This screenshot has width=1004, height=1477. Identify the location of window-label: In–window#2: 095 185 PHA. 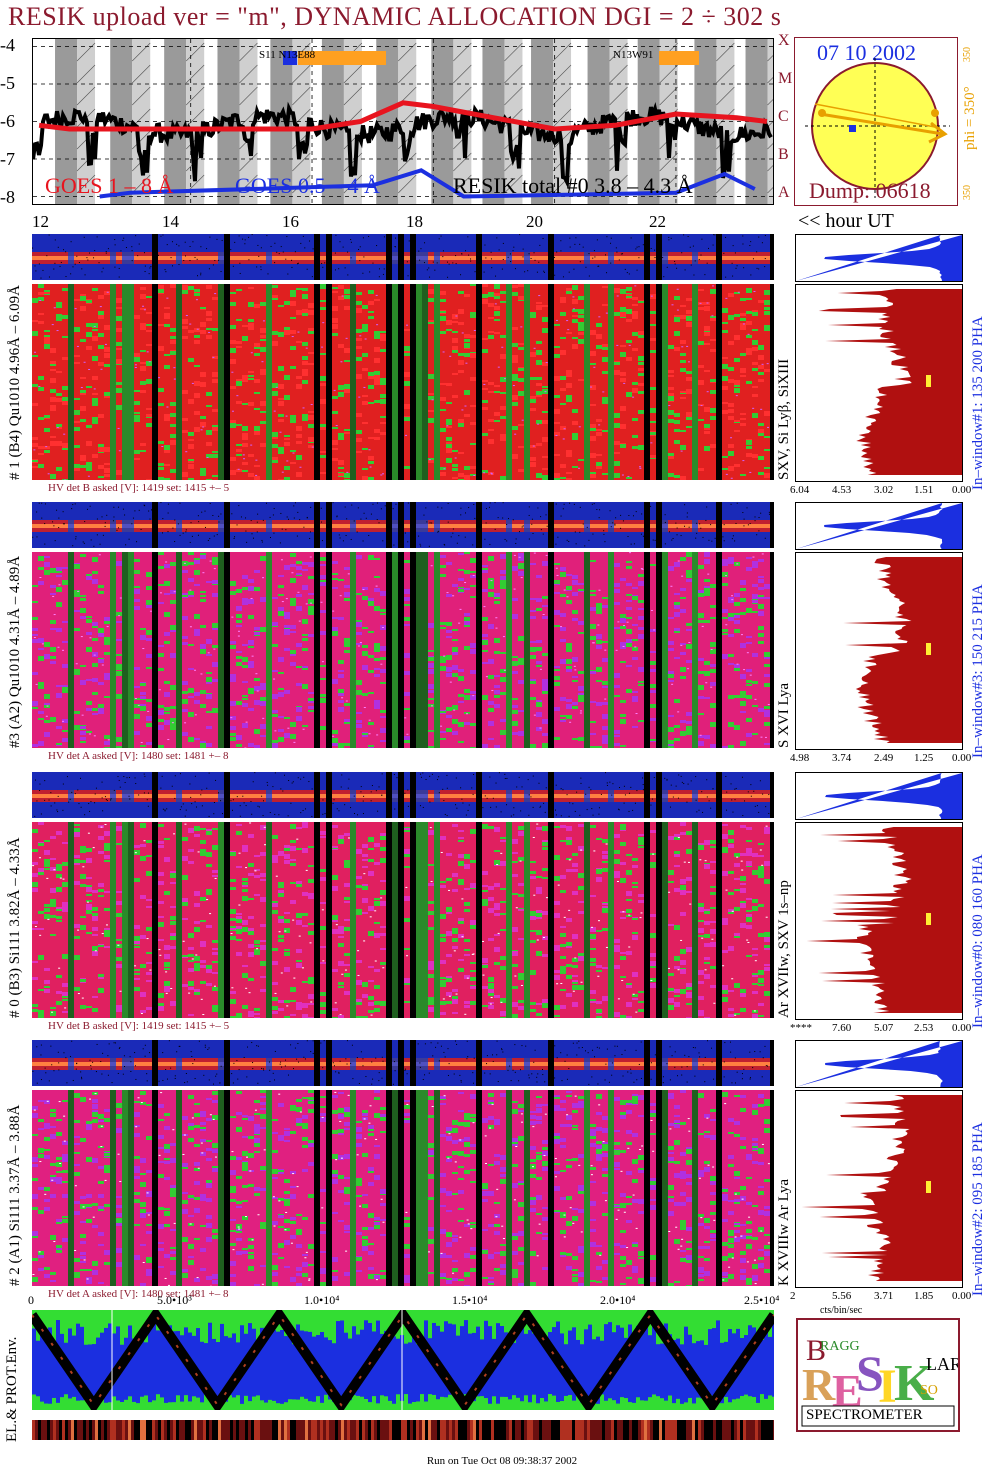
(978, 1209).